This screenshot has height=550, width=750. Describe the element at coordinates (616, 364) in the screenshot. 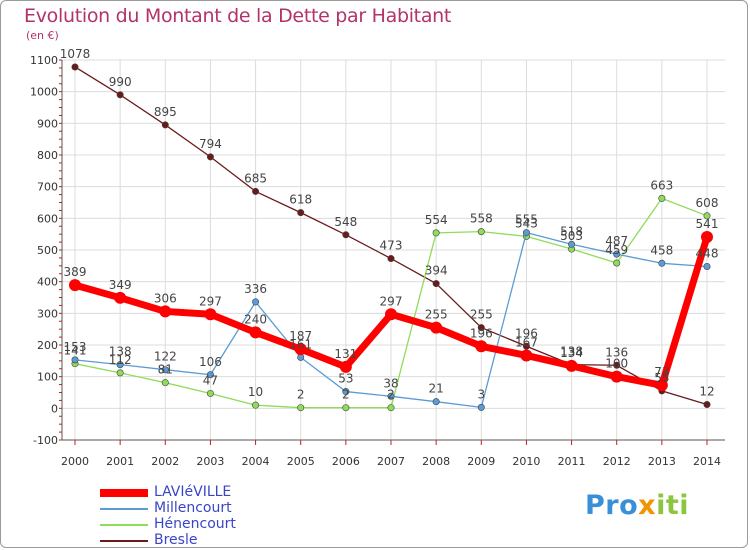

I see `data-label: 100` at that location.